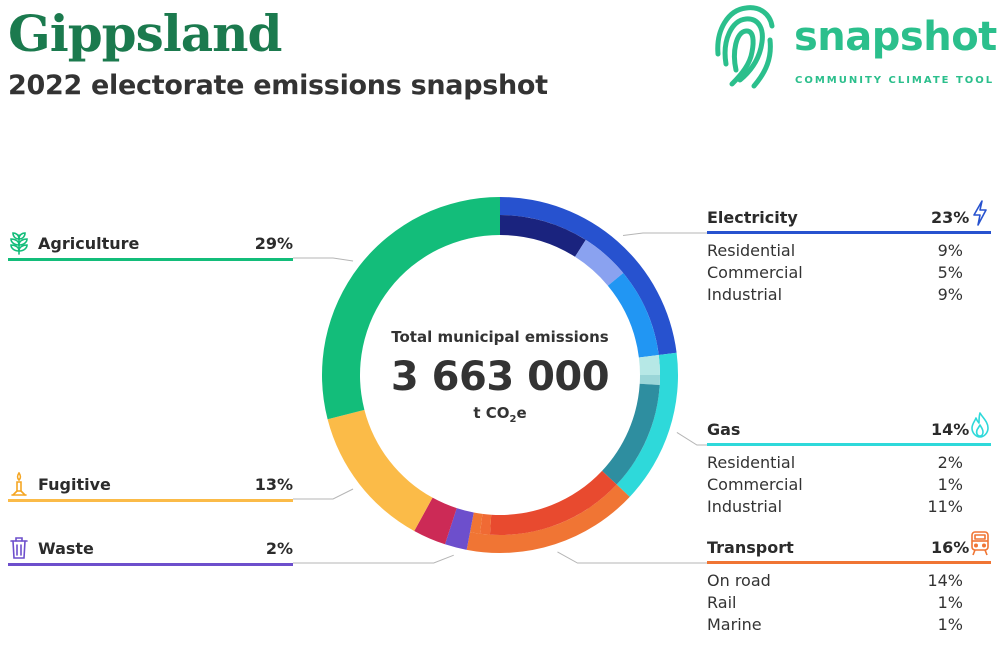 Image resolution: width=1000 pixels, height=670 pixels. Describe the element at coordinates (745, 47) in the screenshot. I see `fingerprint-icon` at that location.